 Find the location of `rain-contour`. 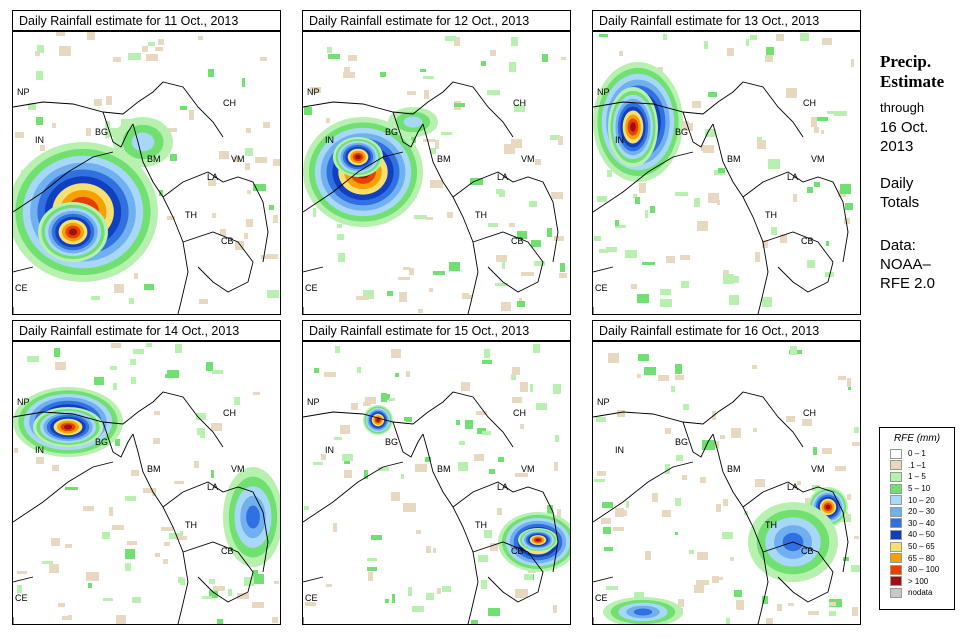

rain-contour is located at coordinates (643, 612).